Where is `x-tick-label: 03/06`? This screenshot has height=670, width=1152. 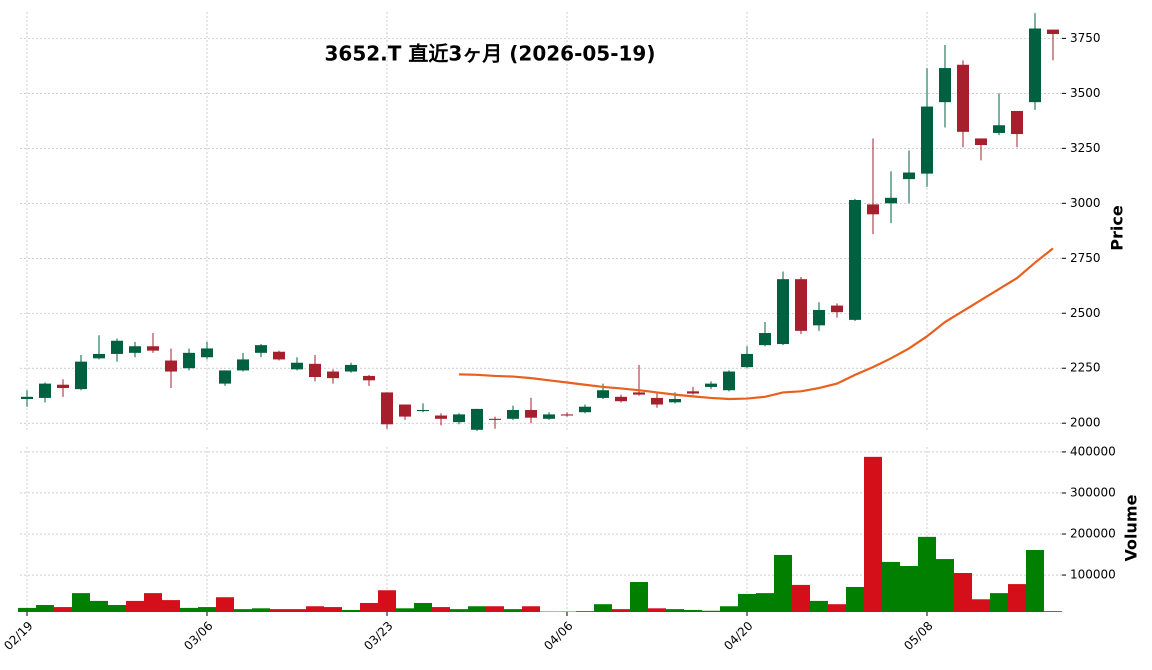 x-tick-label: 03/06 is located at coordinates (198, 636).